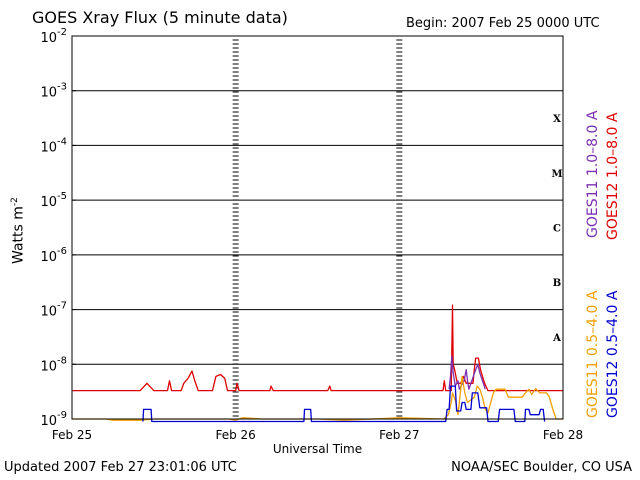  What do you see at coordinates (160, 17) in the screenshot?
I see `chart-title: GOES Xray Flux (5 minute data)` at bounding box center [160, 17].